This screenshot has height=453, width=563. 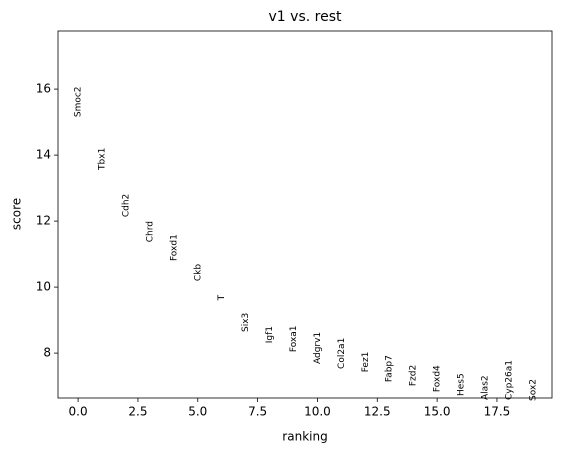 What do you see at coordinates (174, 247) in the screenshot?
I see `gene-label: Foxd1` at bounding box center [174, 247].